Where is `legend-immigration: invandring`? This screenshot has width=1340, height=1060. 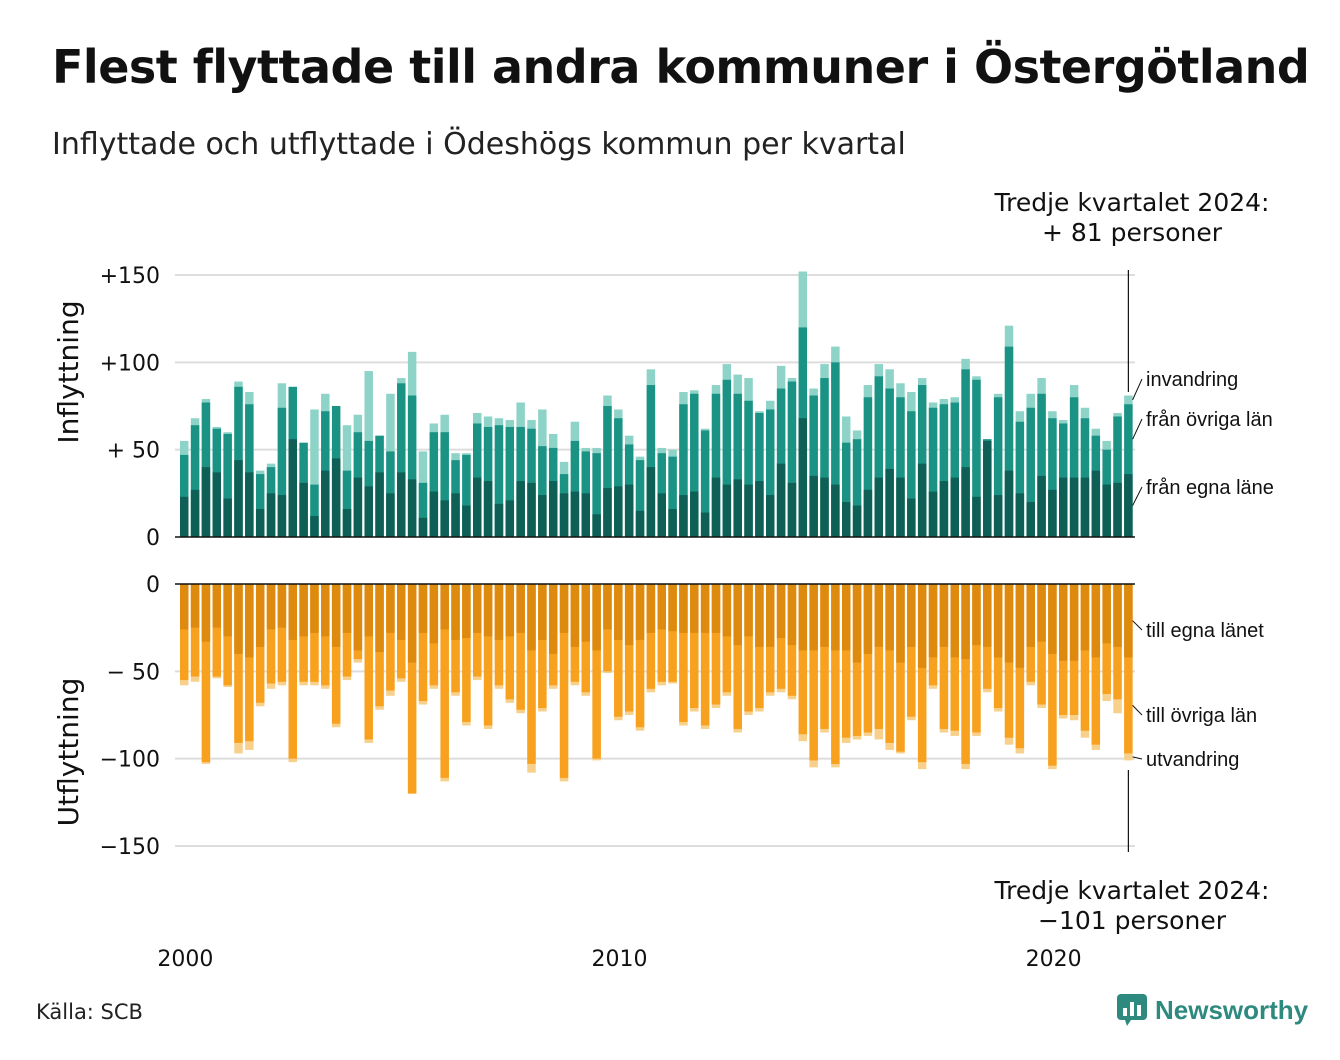 legend-immigration: invandring is located at coordinates (1192, 380).